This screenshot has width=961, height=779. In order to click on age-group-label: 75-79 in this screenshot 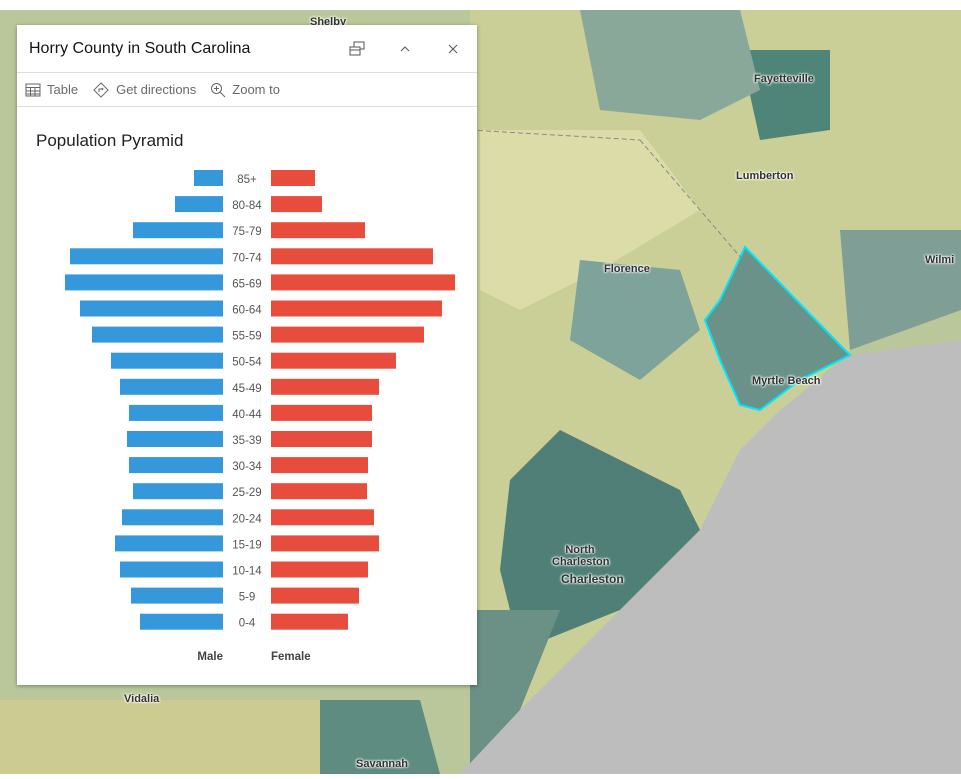, I will do `click(246, 232)`.